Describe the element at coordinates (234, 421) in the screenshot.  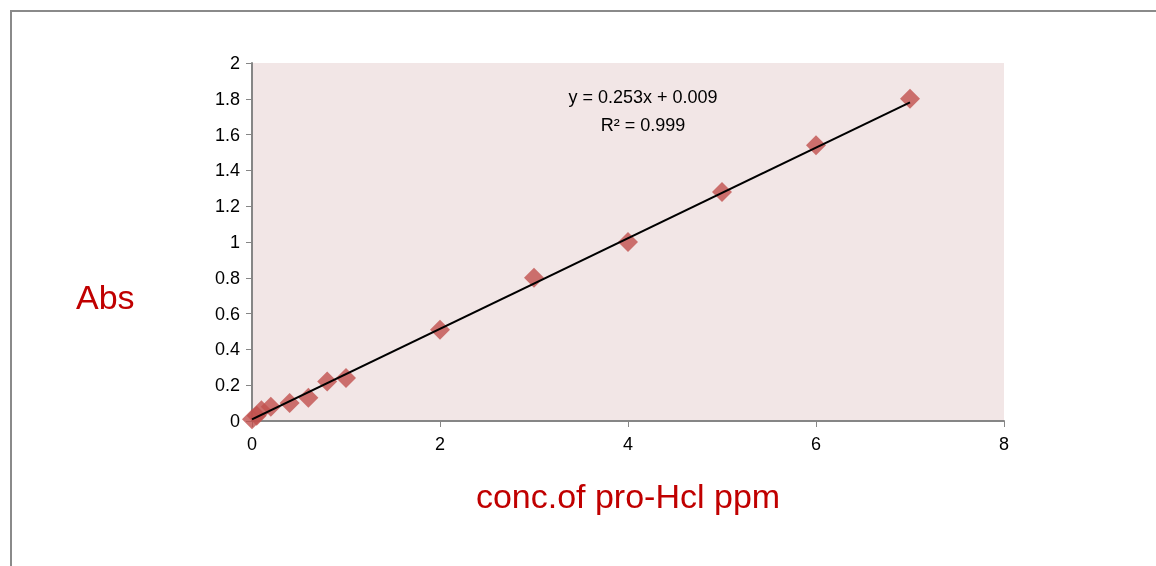
I see `y-tick-label: 0` at that location.